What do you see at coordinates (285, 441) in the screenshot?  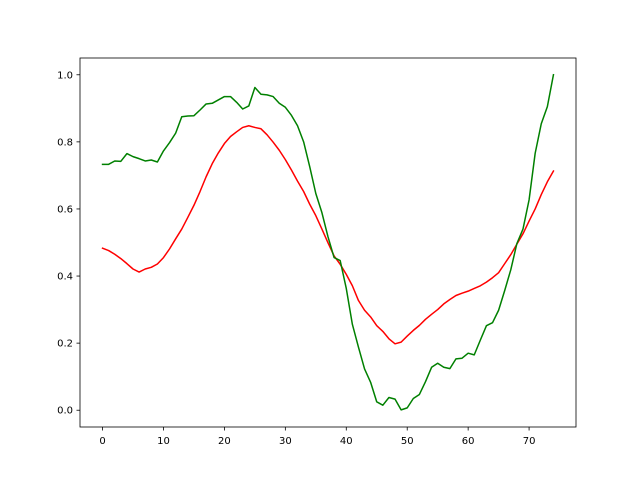 I see `x-tick-label: 30` at bounding box center [285, 441].